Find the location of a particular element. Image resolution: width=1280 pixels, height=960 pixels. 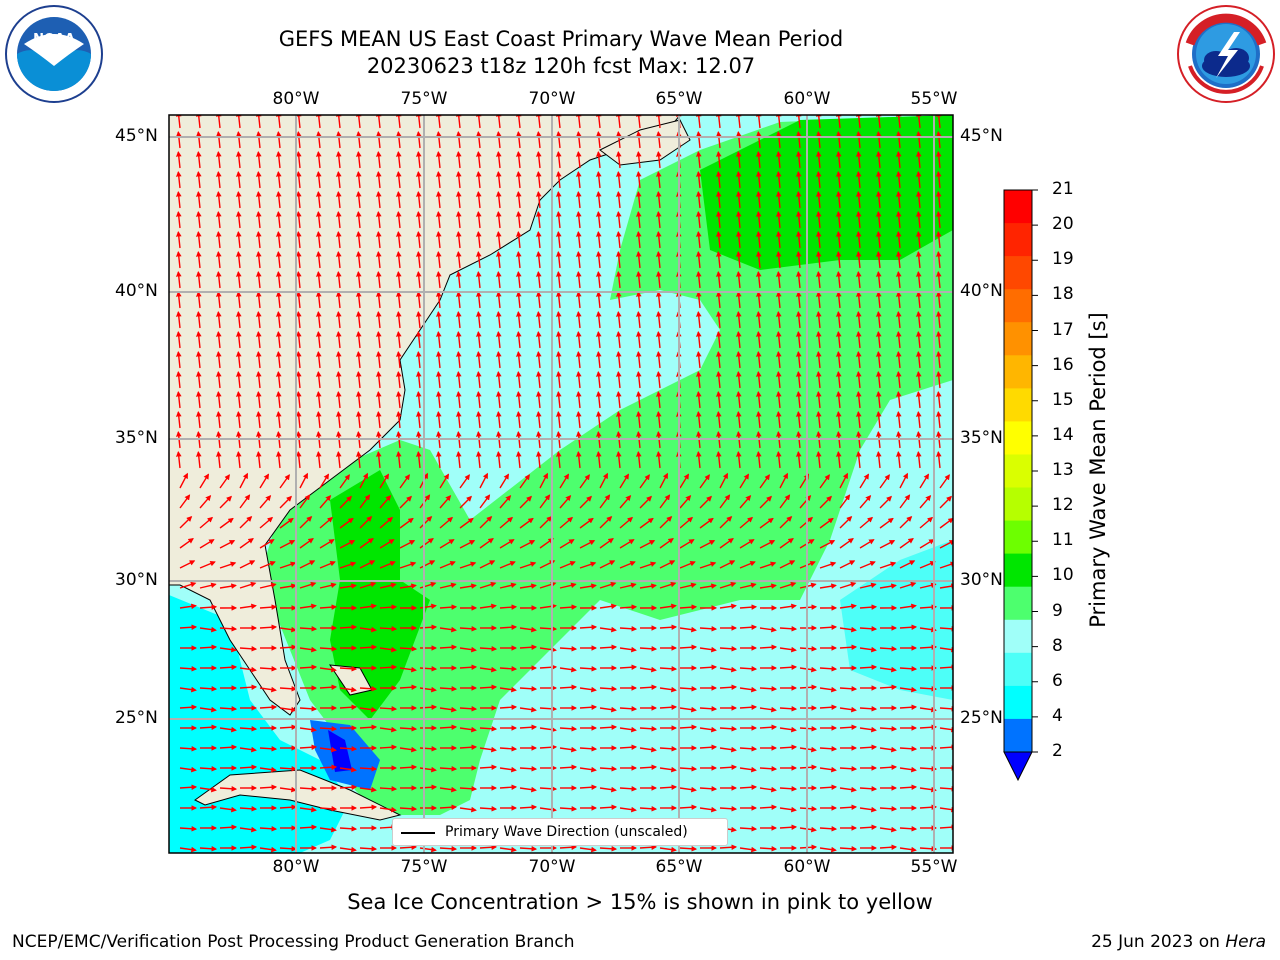

lon-label-top-55w: 55°W is located at coordinates (934, 99).